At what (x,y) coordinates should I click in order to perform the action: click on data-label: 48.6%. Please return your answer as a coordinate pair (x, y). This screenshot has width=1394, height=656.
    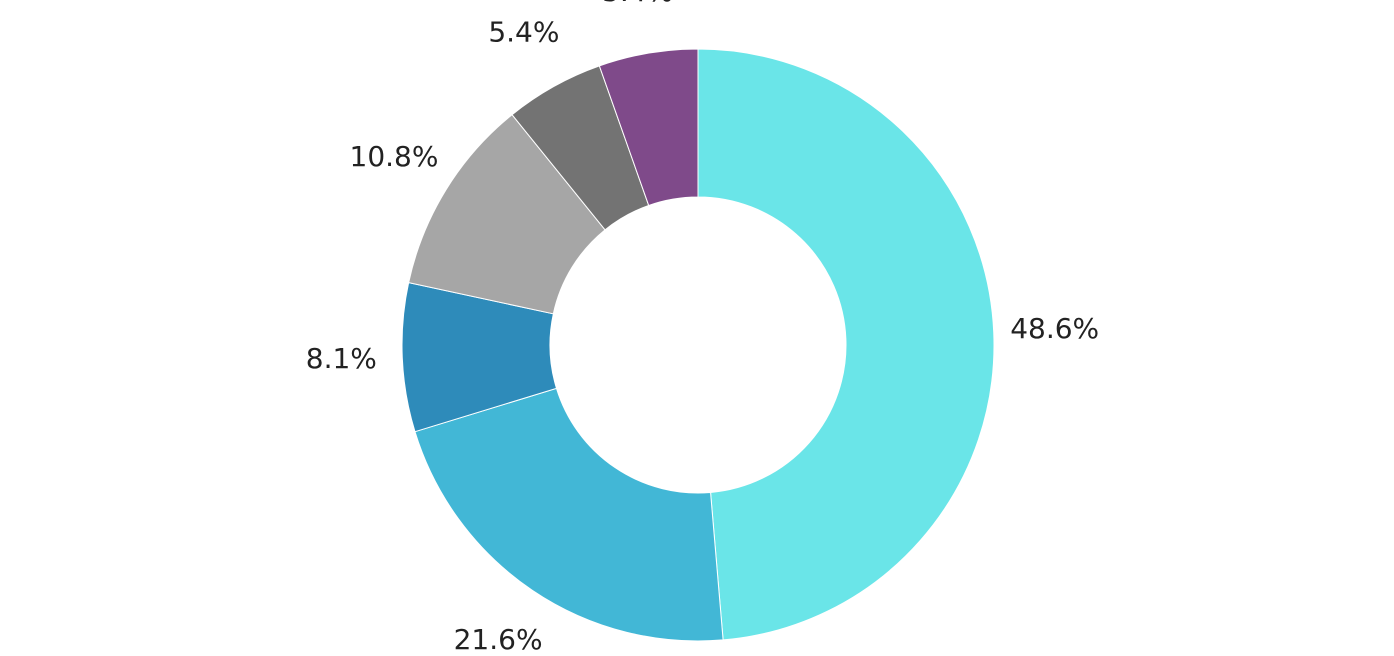
    Looking at the image, I should click on (1054, 328).